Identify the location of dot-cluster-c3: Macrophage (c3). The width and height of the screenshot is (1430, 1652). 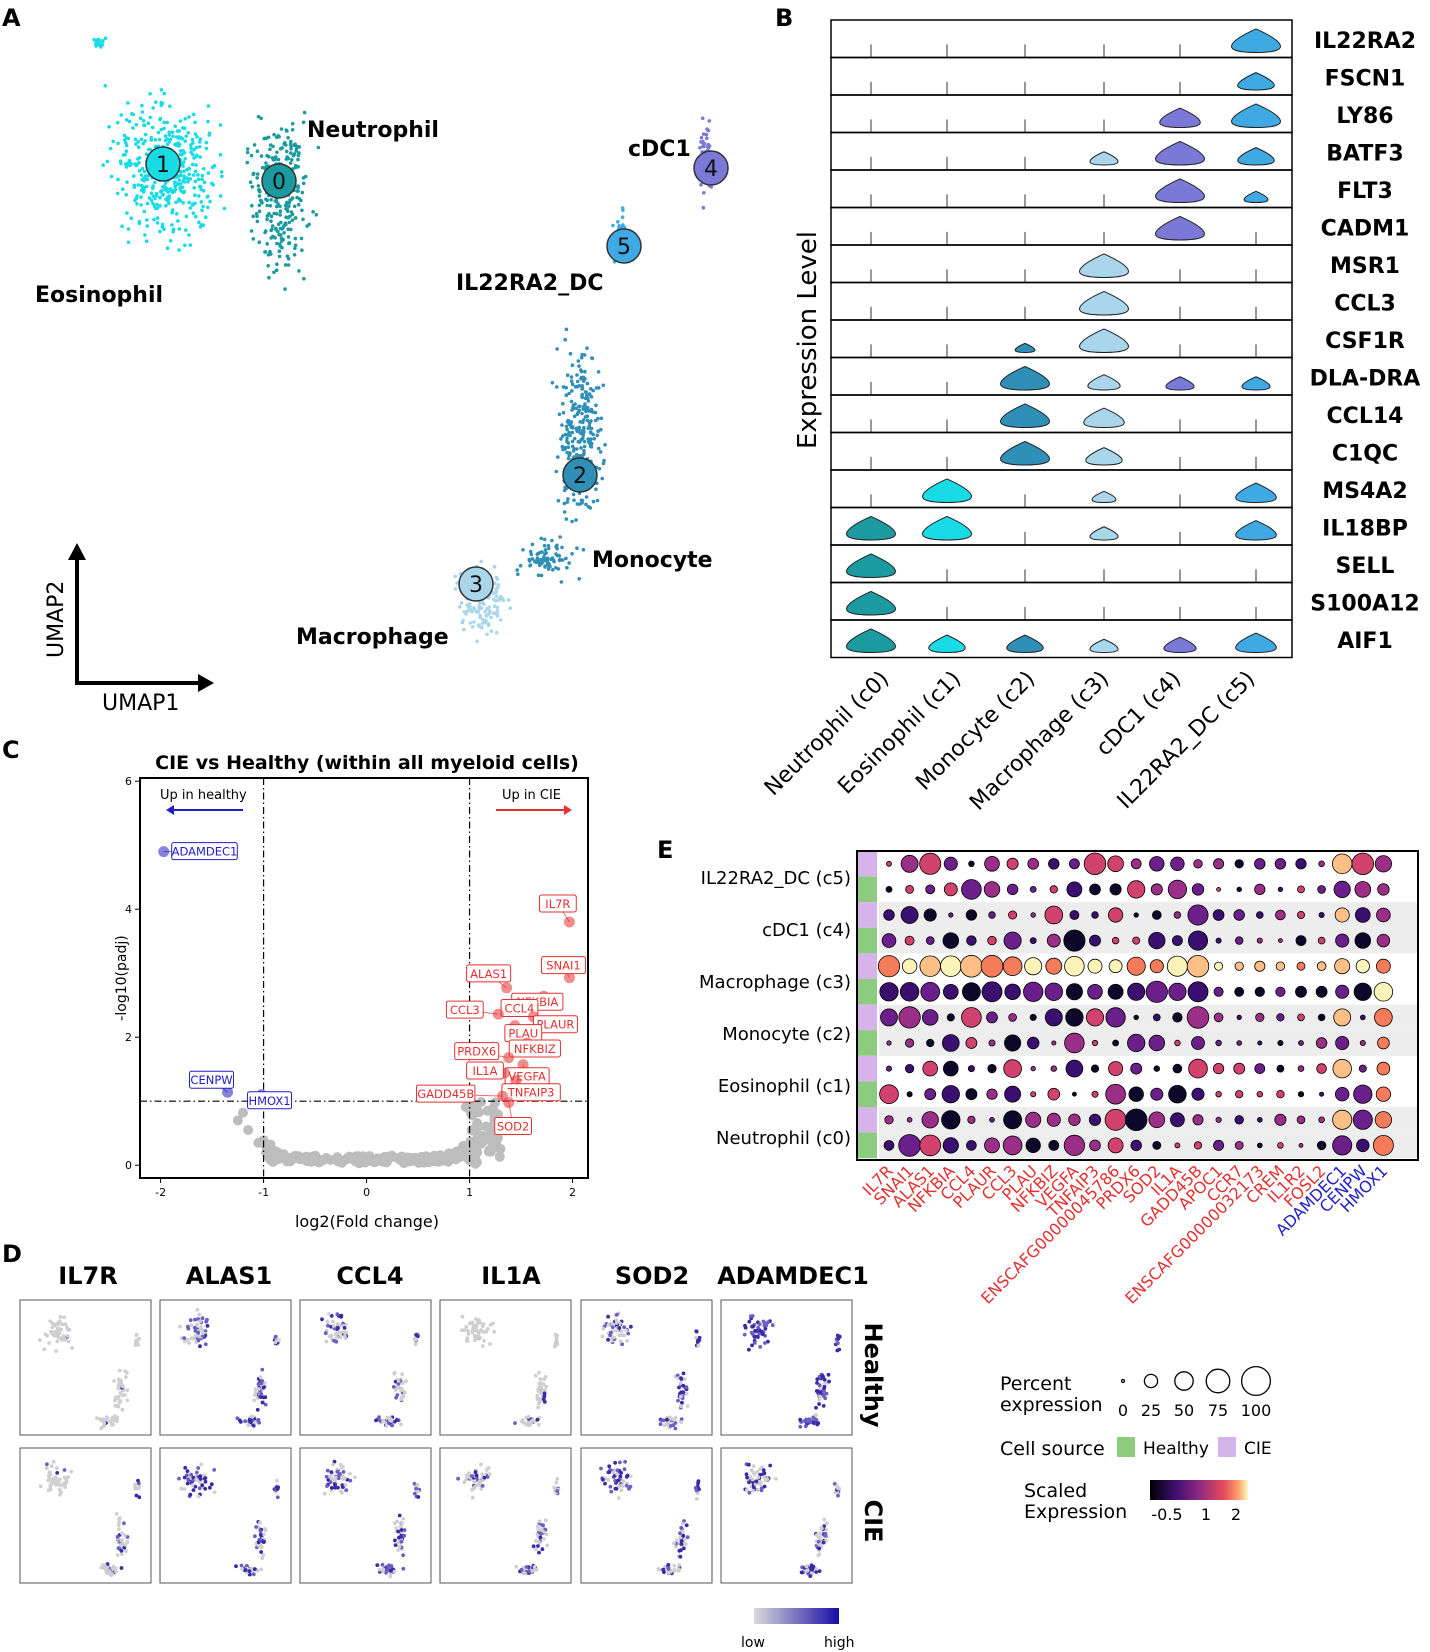
(775, 982).